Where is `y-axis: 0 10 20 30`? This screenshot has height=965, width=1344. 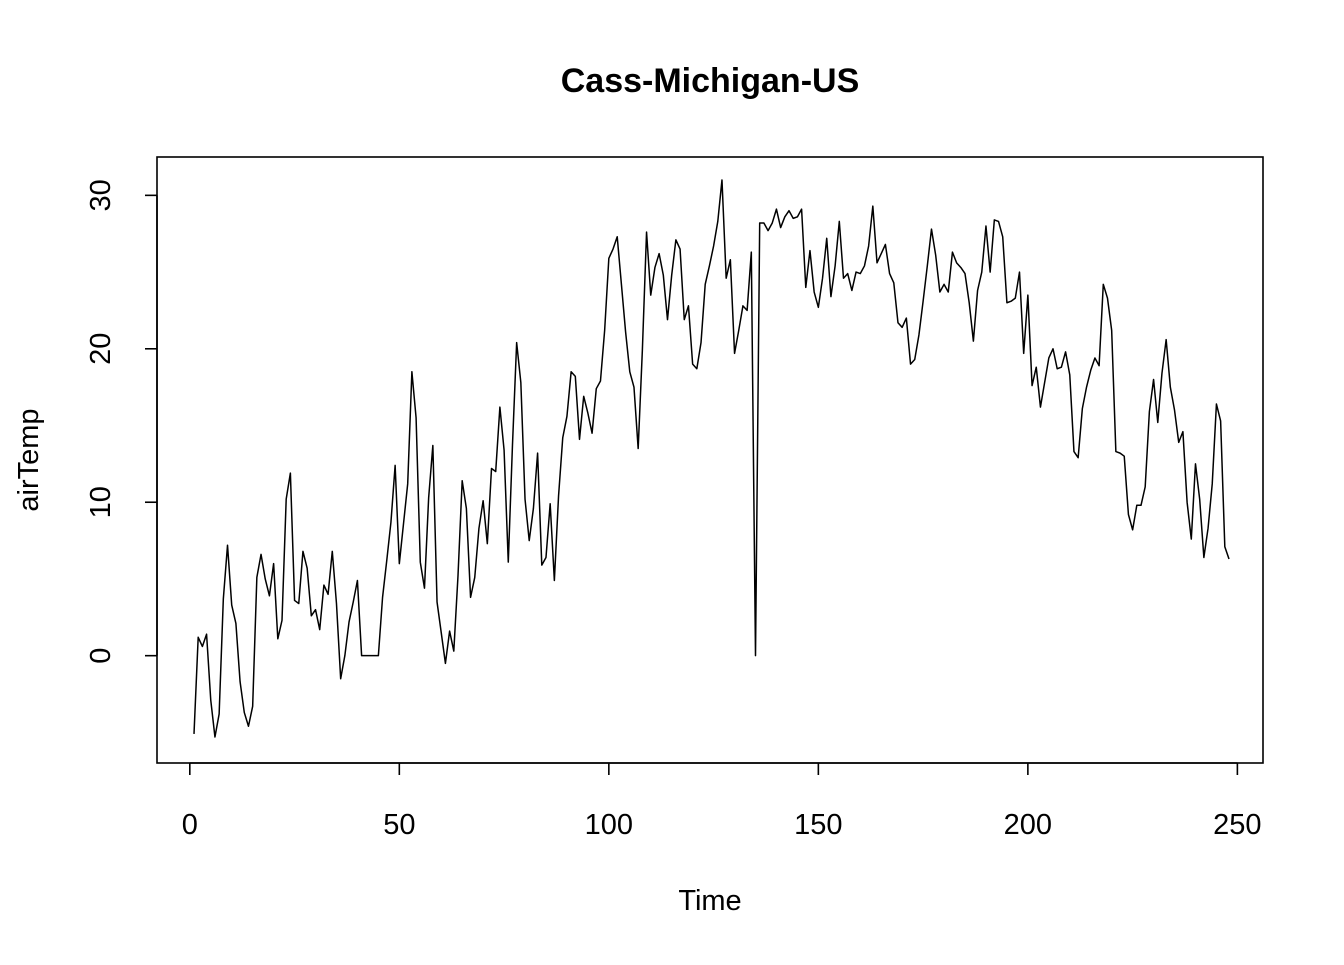 y-axis: 0 10 20 30 is located at coordinates (121, 421).